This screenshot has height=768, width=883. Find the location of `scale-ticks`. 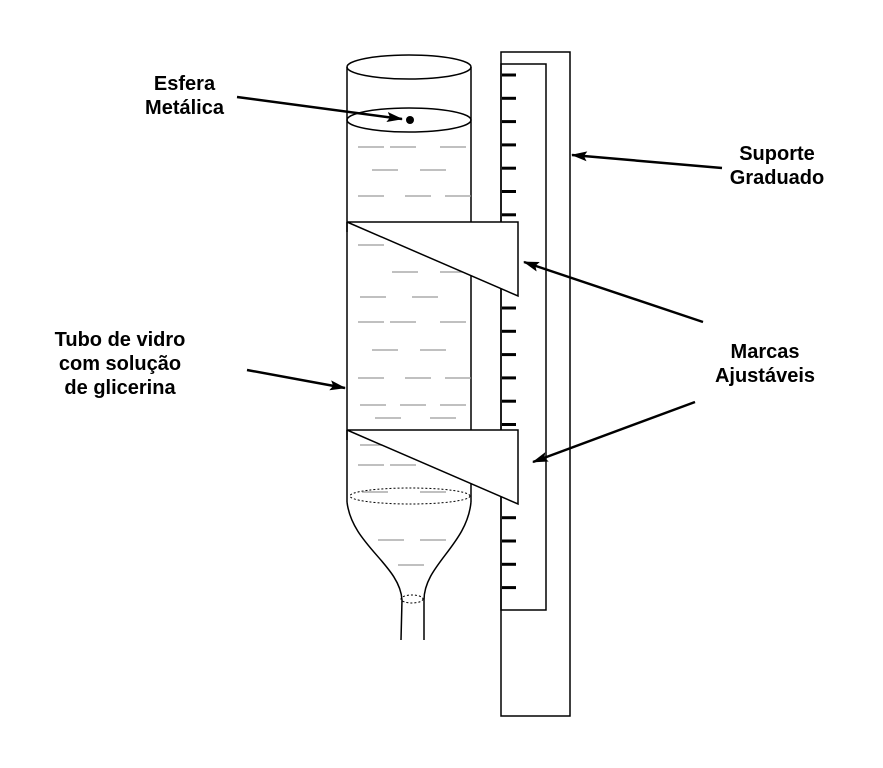

scale-ticks is located at coordinates (509, 331).